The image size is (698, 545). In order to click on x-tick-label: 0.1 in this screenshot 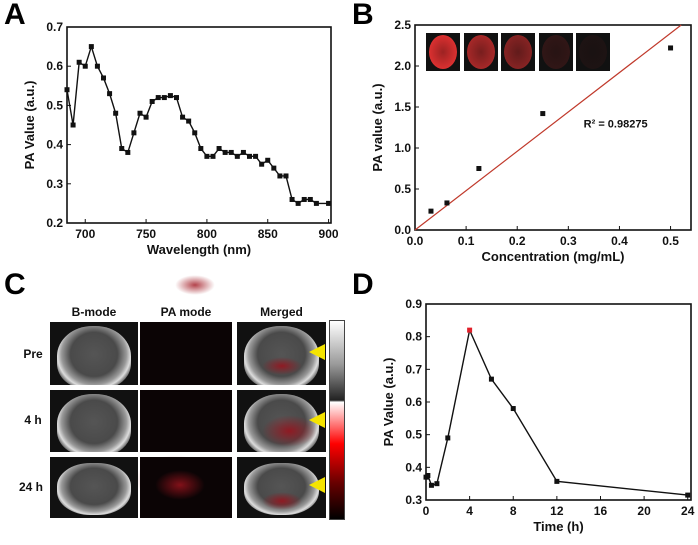, I will do `click(466, 241)`.